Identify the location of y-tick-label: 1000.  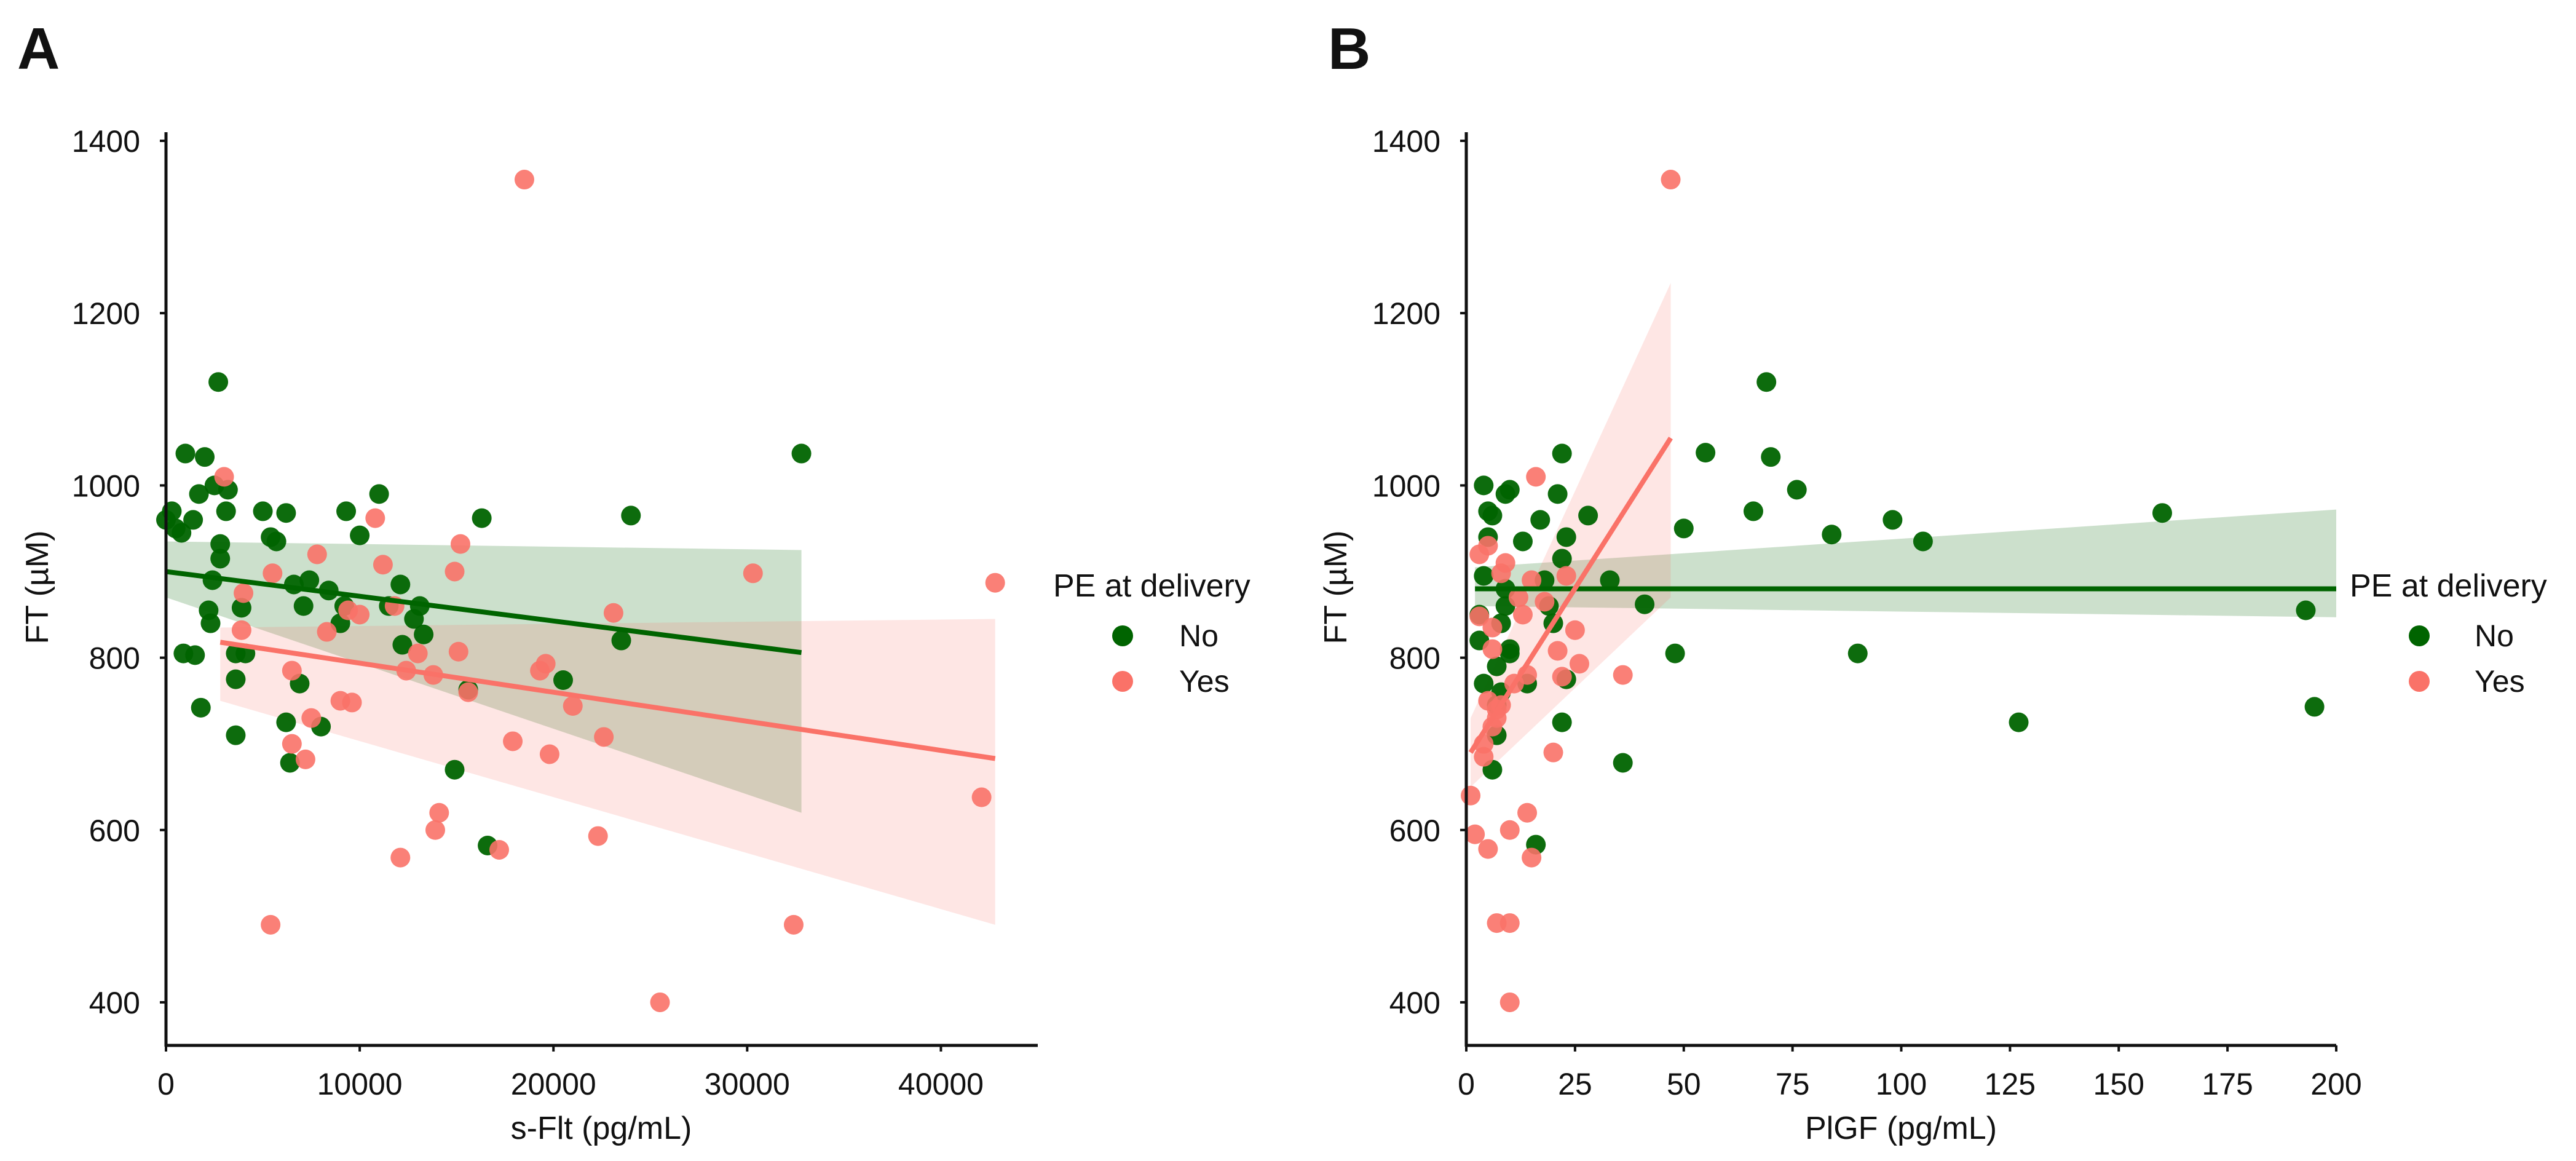
(106, 486).